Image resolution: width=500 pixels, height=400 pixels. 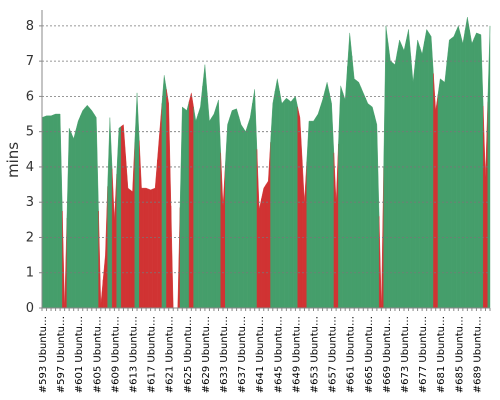 I want to click on y-tick-label: 8, so click(x=30, y=26).